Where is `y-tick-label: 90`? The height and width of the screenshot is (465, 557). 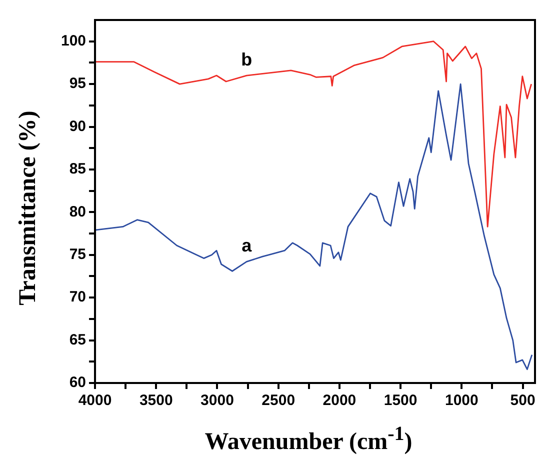 y-tick-label: 90 is located at coordinates (77, 126).